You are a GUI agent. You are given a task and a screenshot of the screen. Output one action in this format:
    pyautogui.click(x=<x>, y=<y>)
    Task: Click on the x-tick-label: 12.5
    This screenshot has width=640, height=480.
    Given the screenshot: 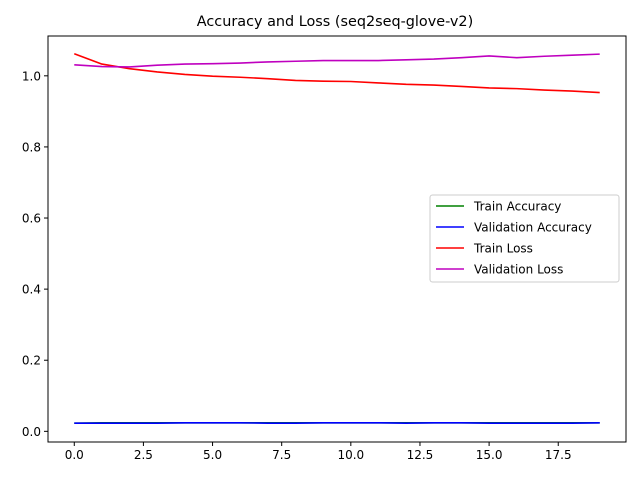 What is the action you would take?
    pyautogui.click(x=420, y=455)
    